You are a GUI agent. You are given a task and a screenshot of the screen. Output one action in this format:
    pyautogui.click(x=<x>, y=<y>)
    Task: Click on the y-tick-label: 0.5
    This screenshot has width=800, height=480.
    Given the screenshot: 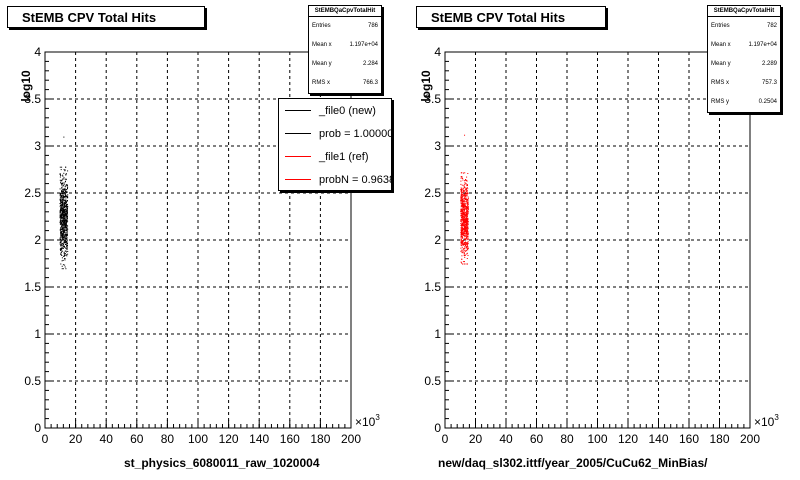 What is the action you would take?
    pyautogui.click(x=32, y=381)
    